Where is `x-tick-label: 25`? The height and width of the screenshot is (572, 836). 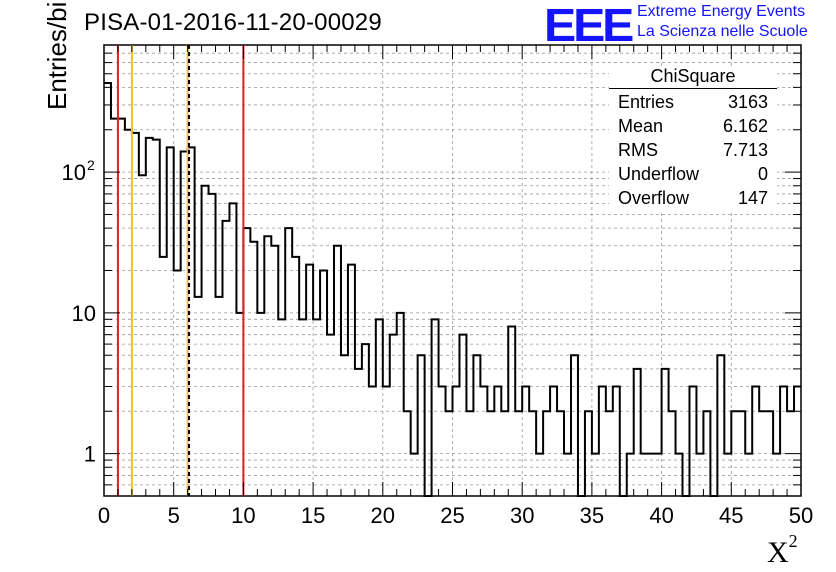 x-tick-label: 25 is located at coordinates (452, 515).